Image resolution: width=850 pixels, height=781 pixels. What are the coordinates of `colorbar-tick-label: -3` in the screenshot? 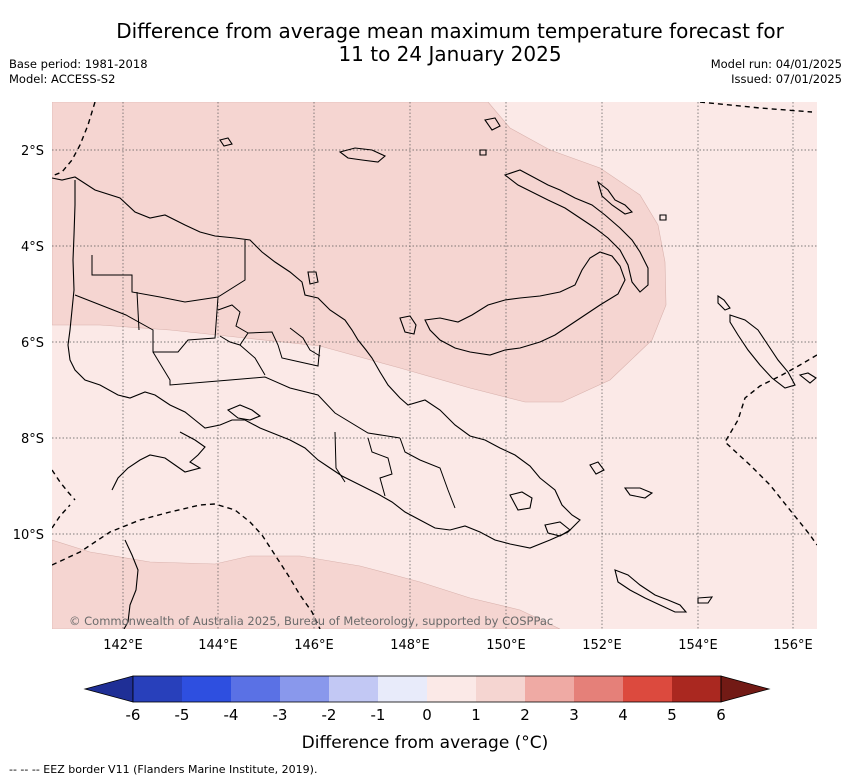 It's located at (280, 715).